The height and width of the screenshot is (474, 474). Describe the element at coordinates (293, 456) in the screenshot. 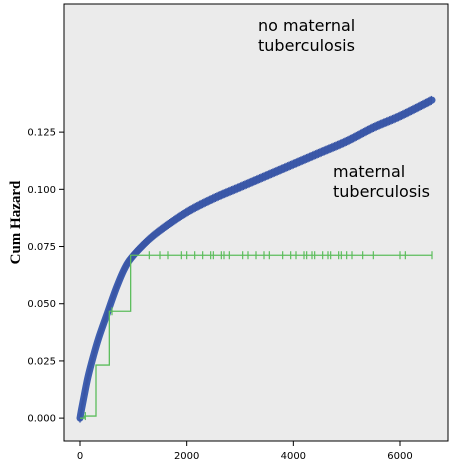

I see `x-tick-label: 4000` at that location.